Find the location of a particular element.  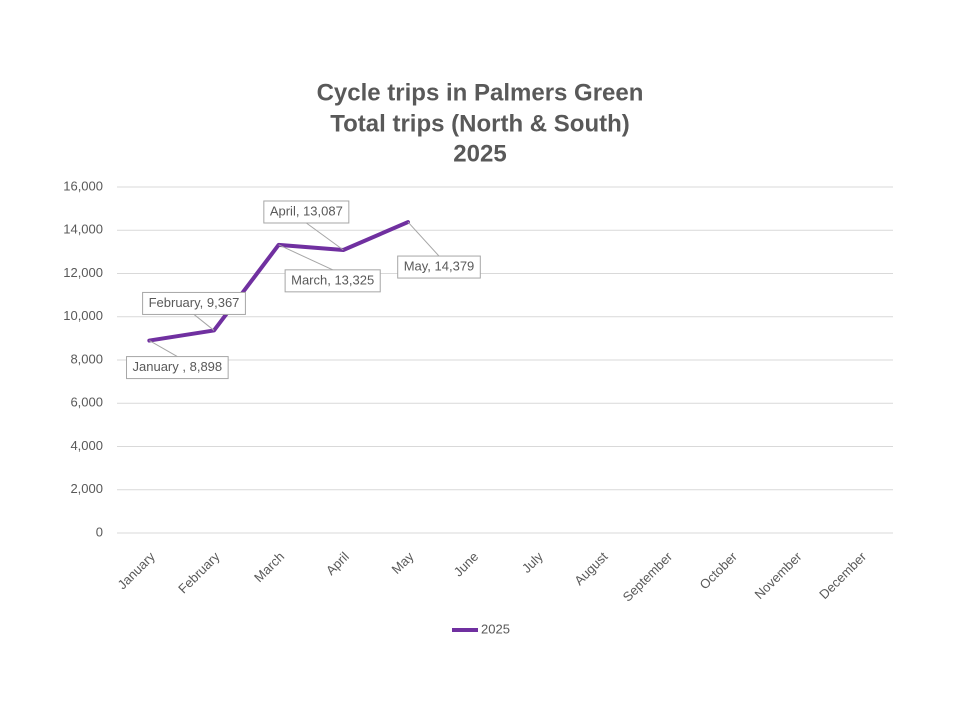

data-label: January , 8,898 is located at coordinates (177, 360).